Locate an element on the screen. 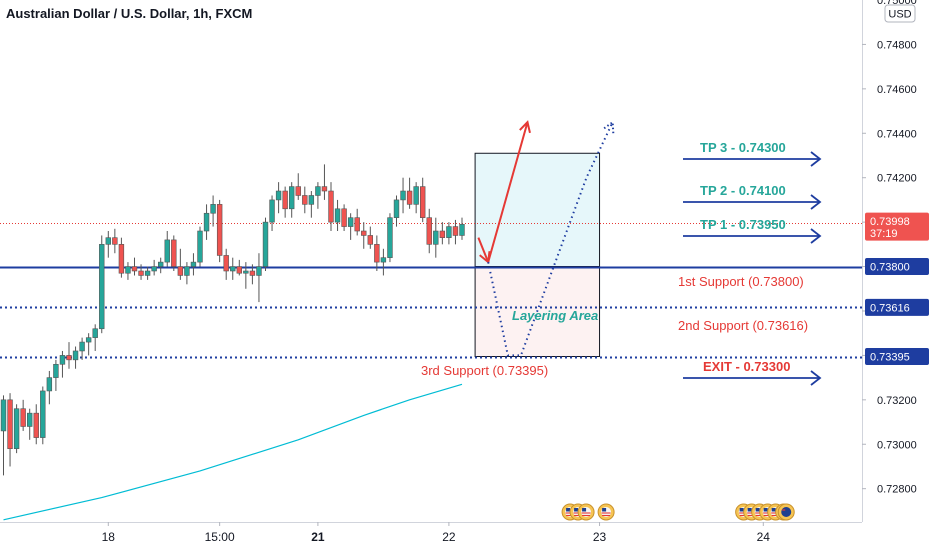 This screenshot has width=932, height=555. time-tick-label: 22 is located at coordinates (449, 537).